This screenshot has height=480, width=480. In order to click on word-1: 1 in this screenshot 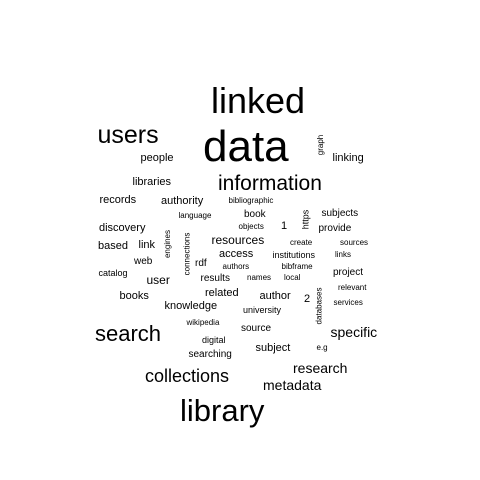, I will do `click(284, 225)`.